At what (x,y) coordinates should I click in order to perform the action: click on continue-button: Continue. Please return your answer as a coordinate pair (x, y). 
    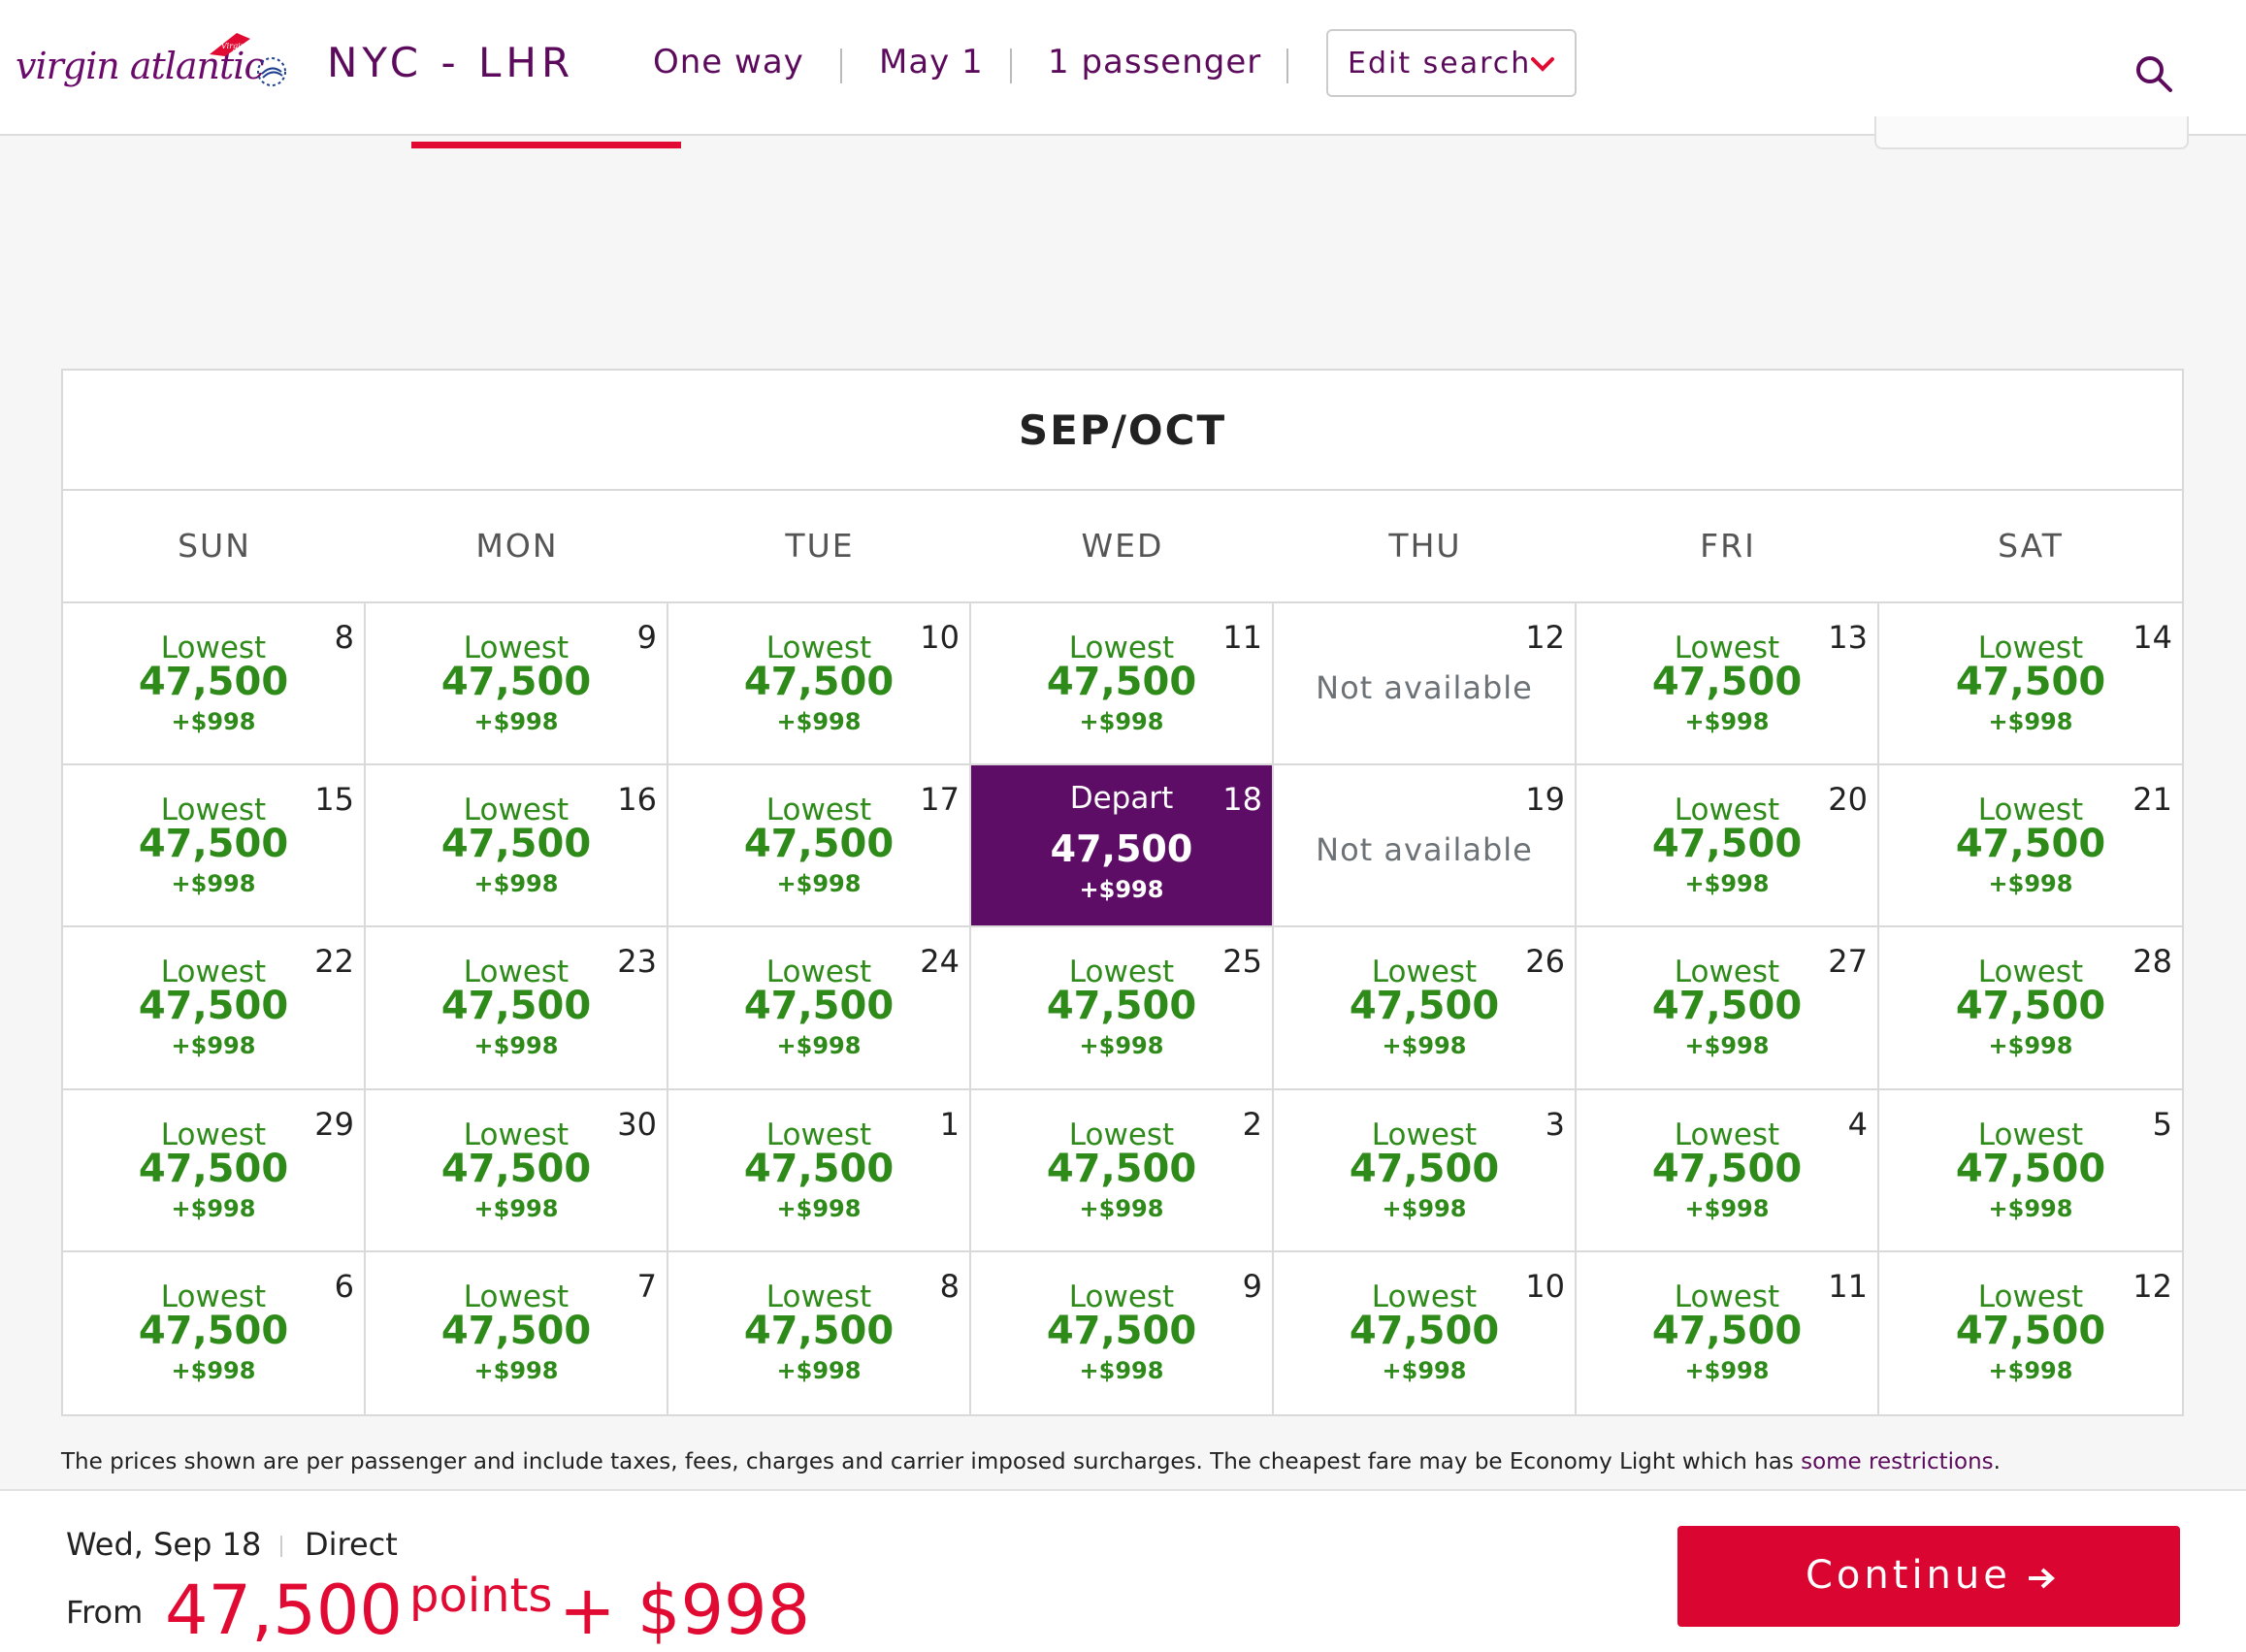
    Looking at the image, I should click on (1928, 1576).